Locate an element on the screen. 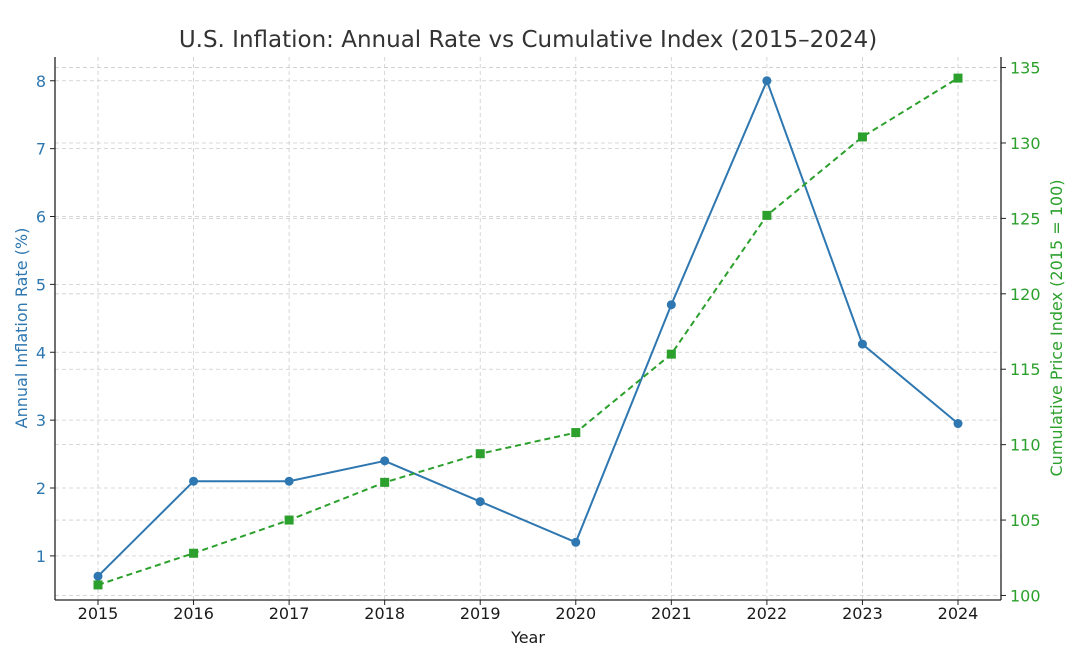  y-left-tick-label: 6 is located at coordinates (41, 217).